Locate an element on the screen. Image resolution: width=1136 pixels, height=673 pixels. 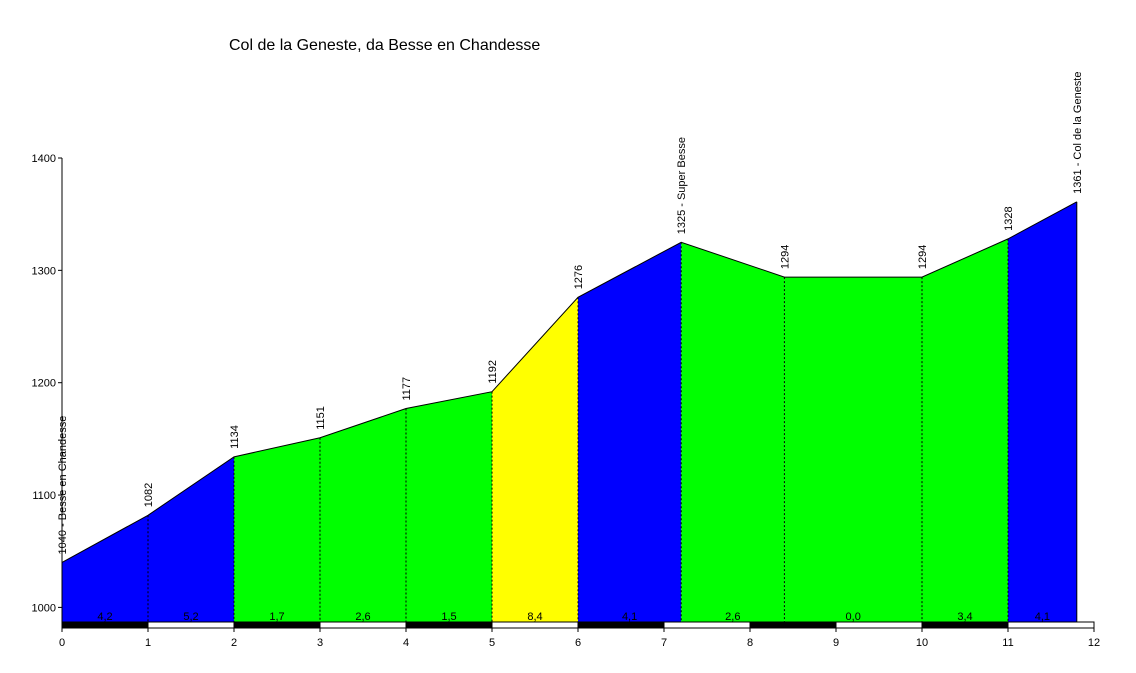
x-tick-label: 5 is located at coordinates (492, 643).